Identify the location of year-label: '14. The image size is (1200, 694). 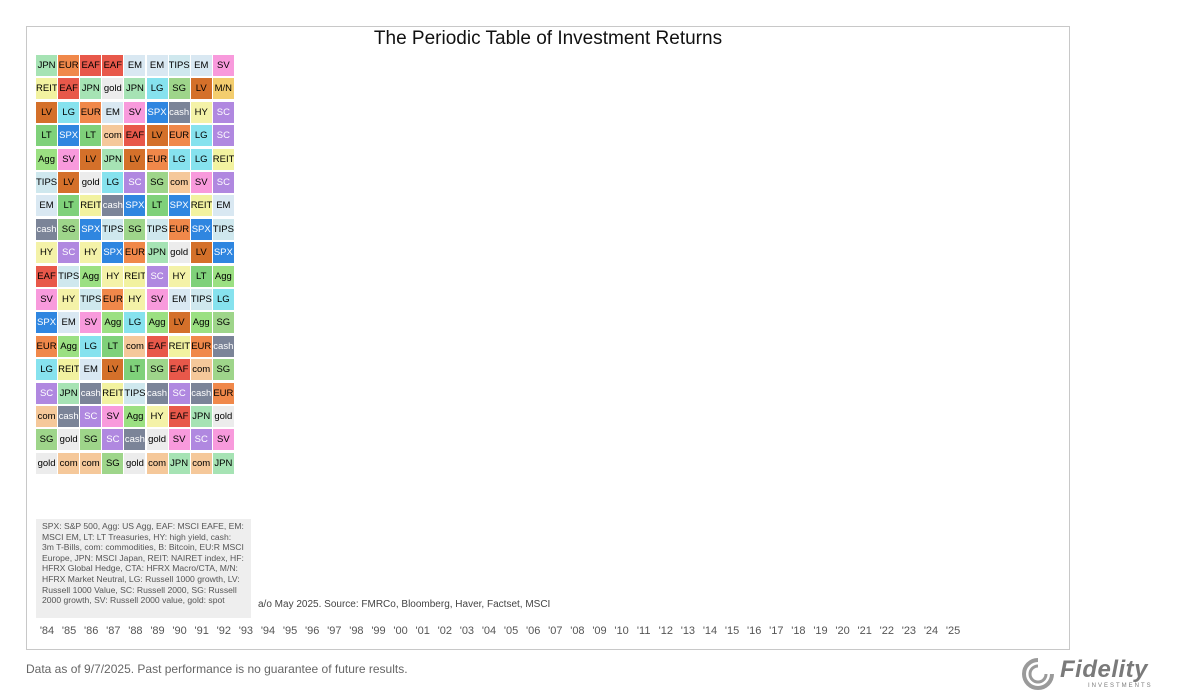
(710, 631).